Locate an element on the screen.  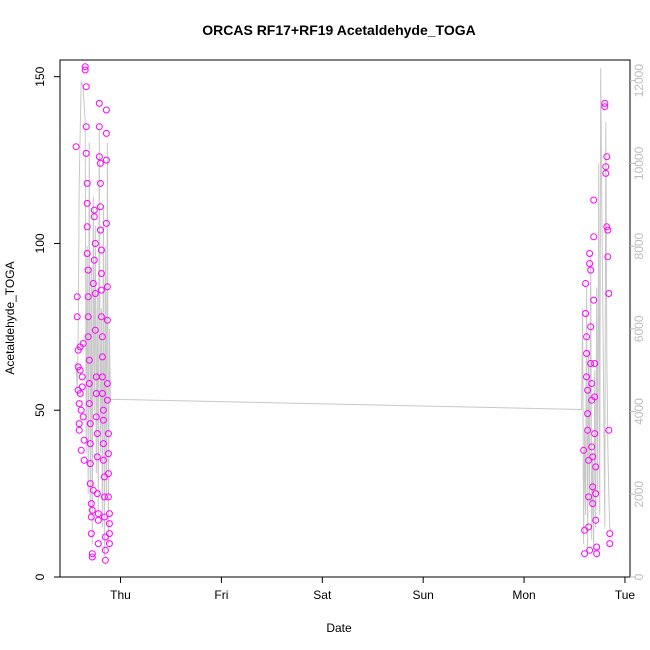
y-tick-label: 100 is located at coordinates (40, 243).